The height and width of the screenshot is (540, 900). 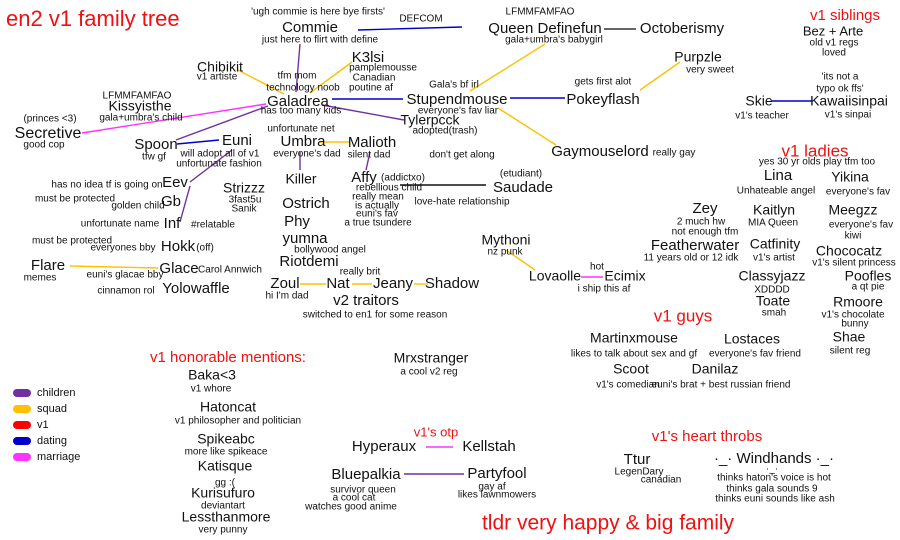 What do you see at coordinates (228, 407) in the screenshot?
I see `node-name: Hatoncat` at bounding box center [228, 407].